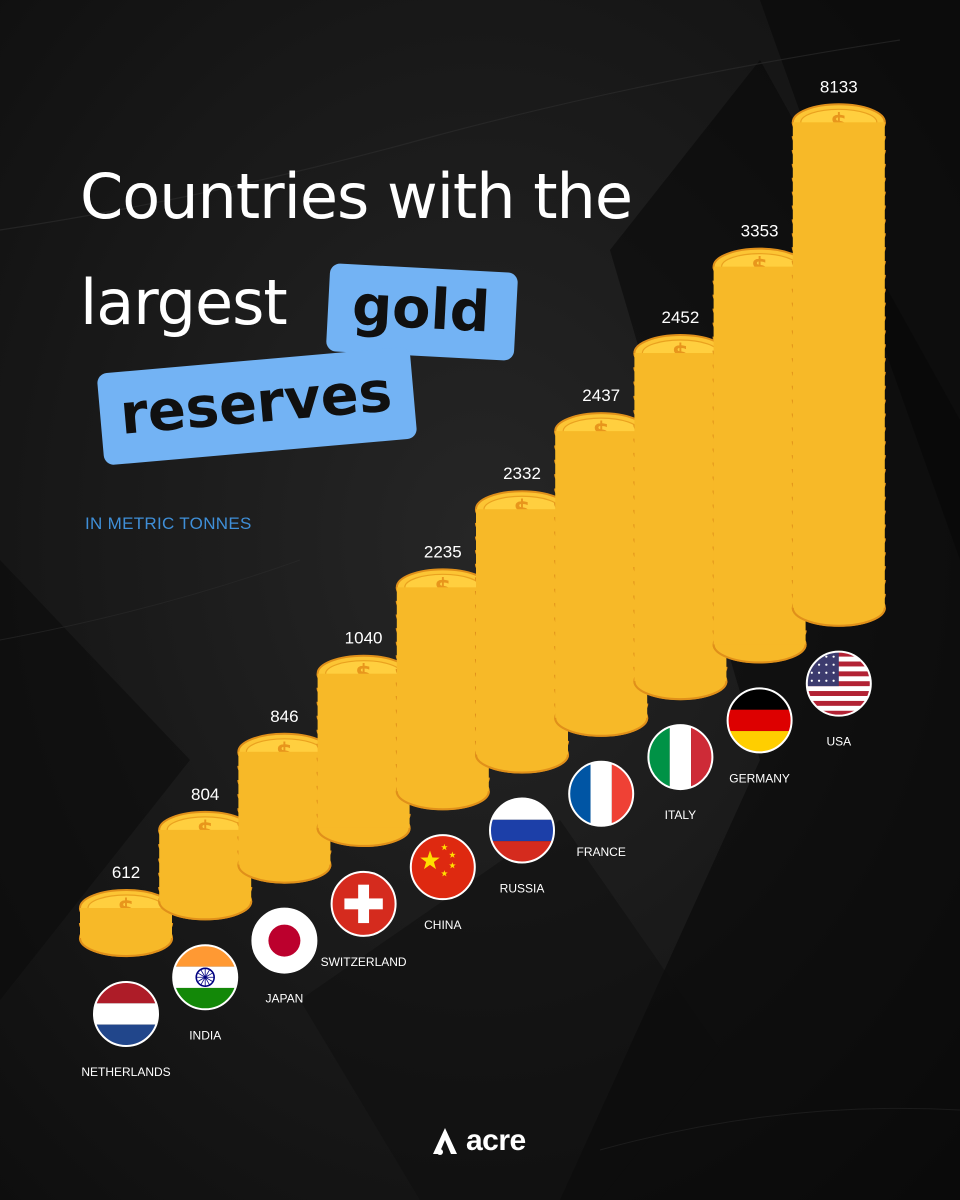 This screenshot has width=960, height=1200. I want to click on value-label-switzerland: 1040, so click(364, 638).